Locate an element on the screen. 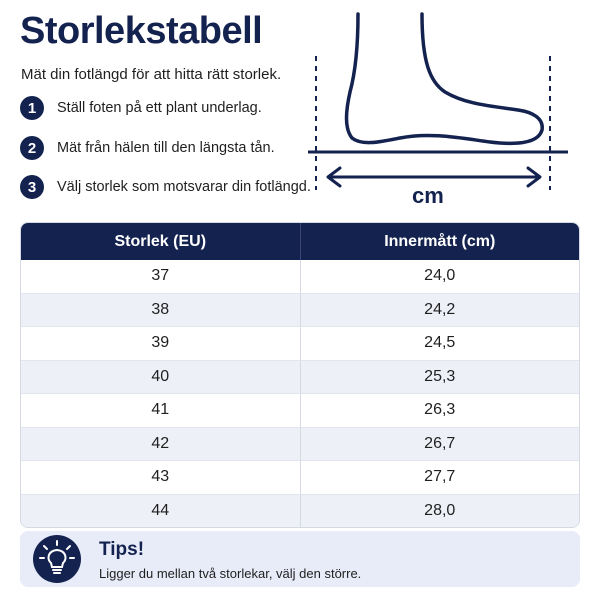  size-cell: 40 is located at coordinates (161, 376).